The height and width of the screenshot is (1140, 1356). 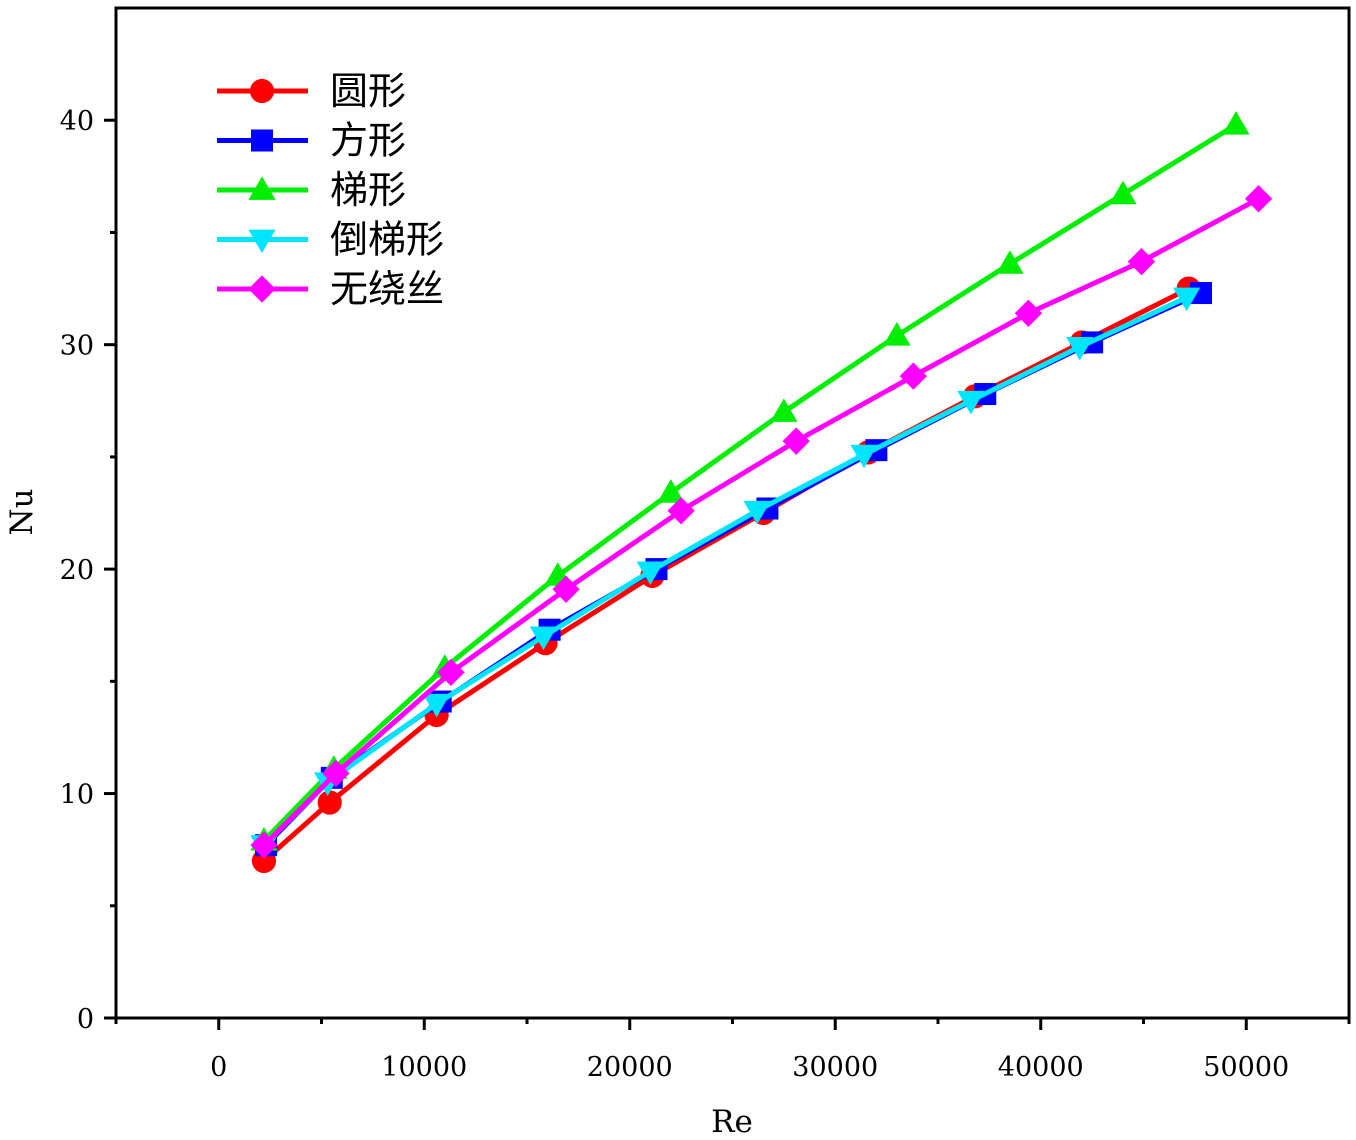 I want to click on y-axis-ticks: 0 10 20 30 40, so click(x=88, y=570).